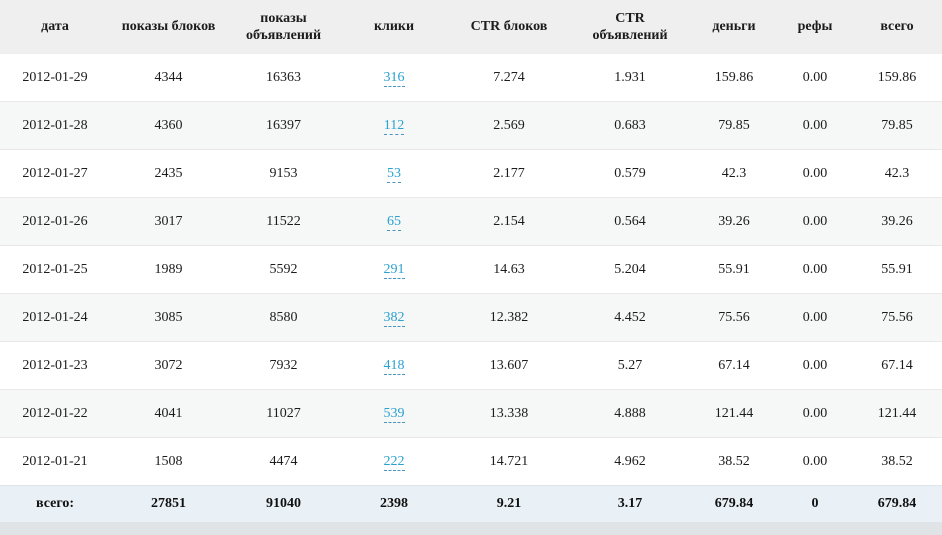  Describe the element at coordinates (509, 125) in the screenshot. I see `cell-ctr-blocks: 2.569` at that location.